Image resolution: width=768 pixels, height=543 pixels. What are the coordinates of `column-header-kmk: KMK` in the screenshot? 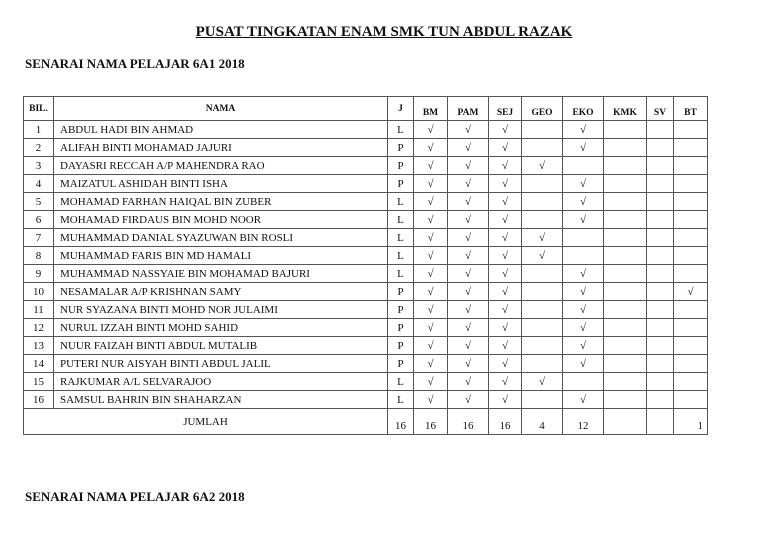 It's located at (625, 108).